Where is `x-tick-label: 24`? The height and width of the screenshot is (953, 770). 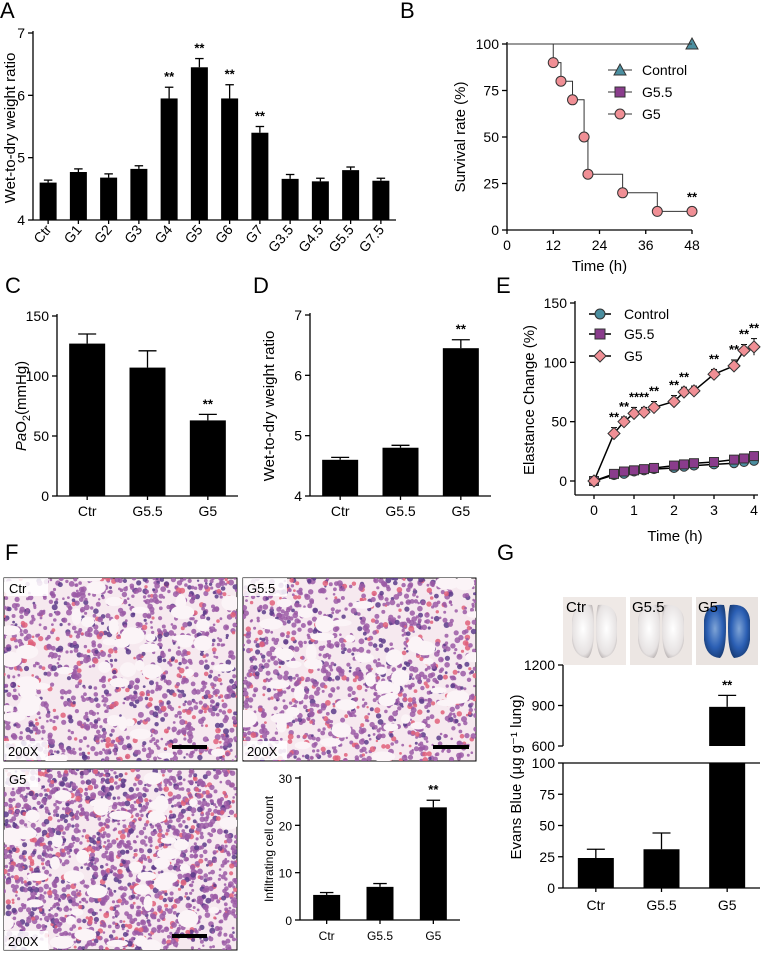 x-tick-label: 24 is located at coordinates (600, 245).